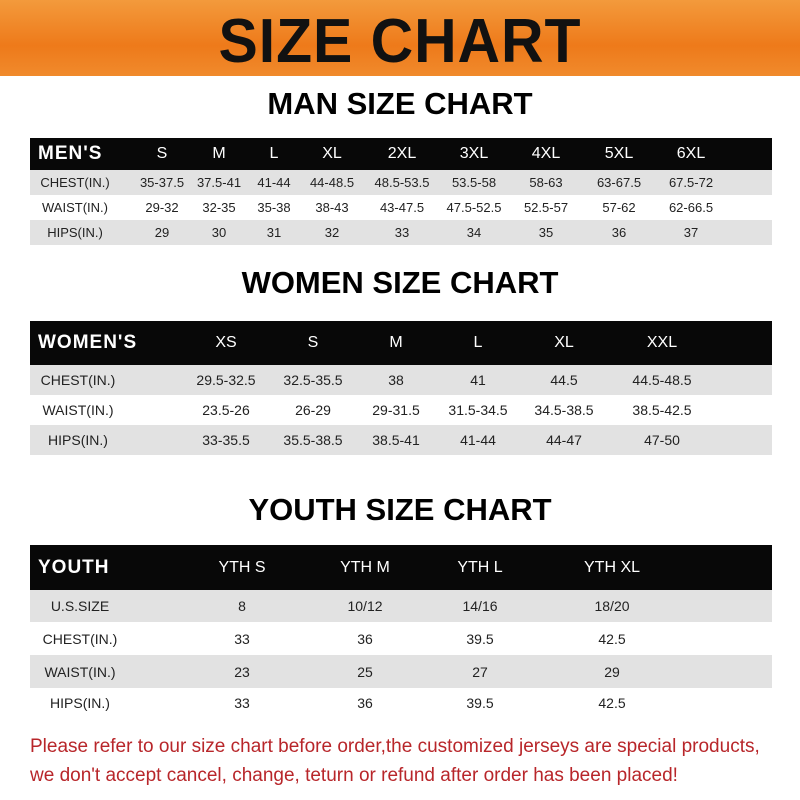 The image size is (800, 800). Describe the element at coordinates (226, 440) in the screenshot. I see `table-cell: 33-35.5` at that location.